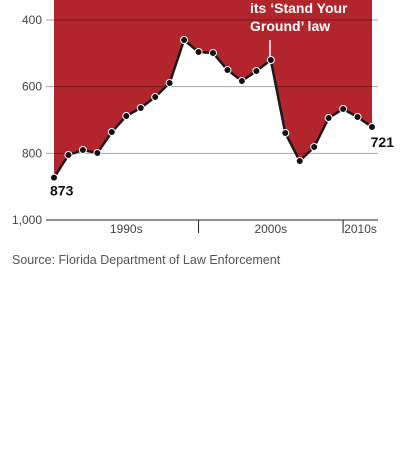 This screenshot has height=470, width=400. What do you see at coordinates (32, 87) in the screenshot?
I see `y-tick-label: 600` at bounding box center [32, 87].